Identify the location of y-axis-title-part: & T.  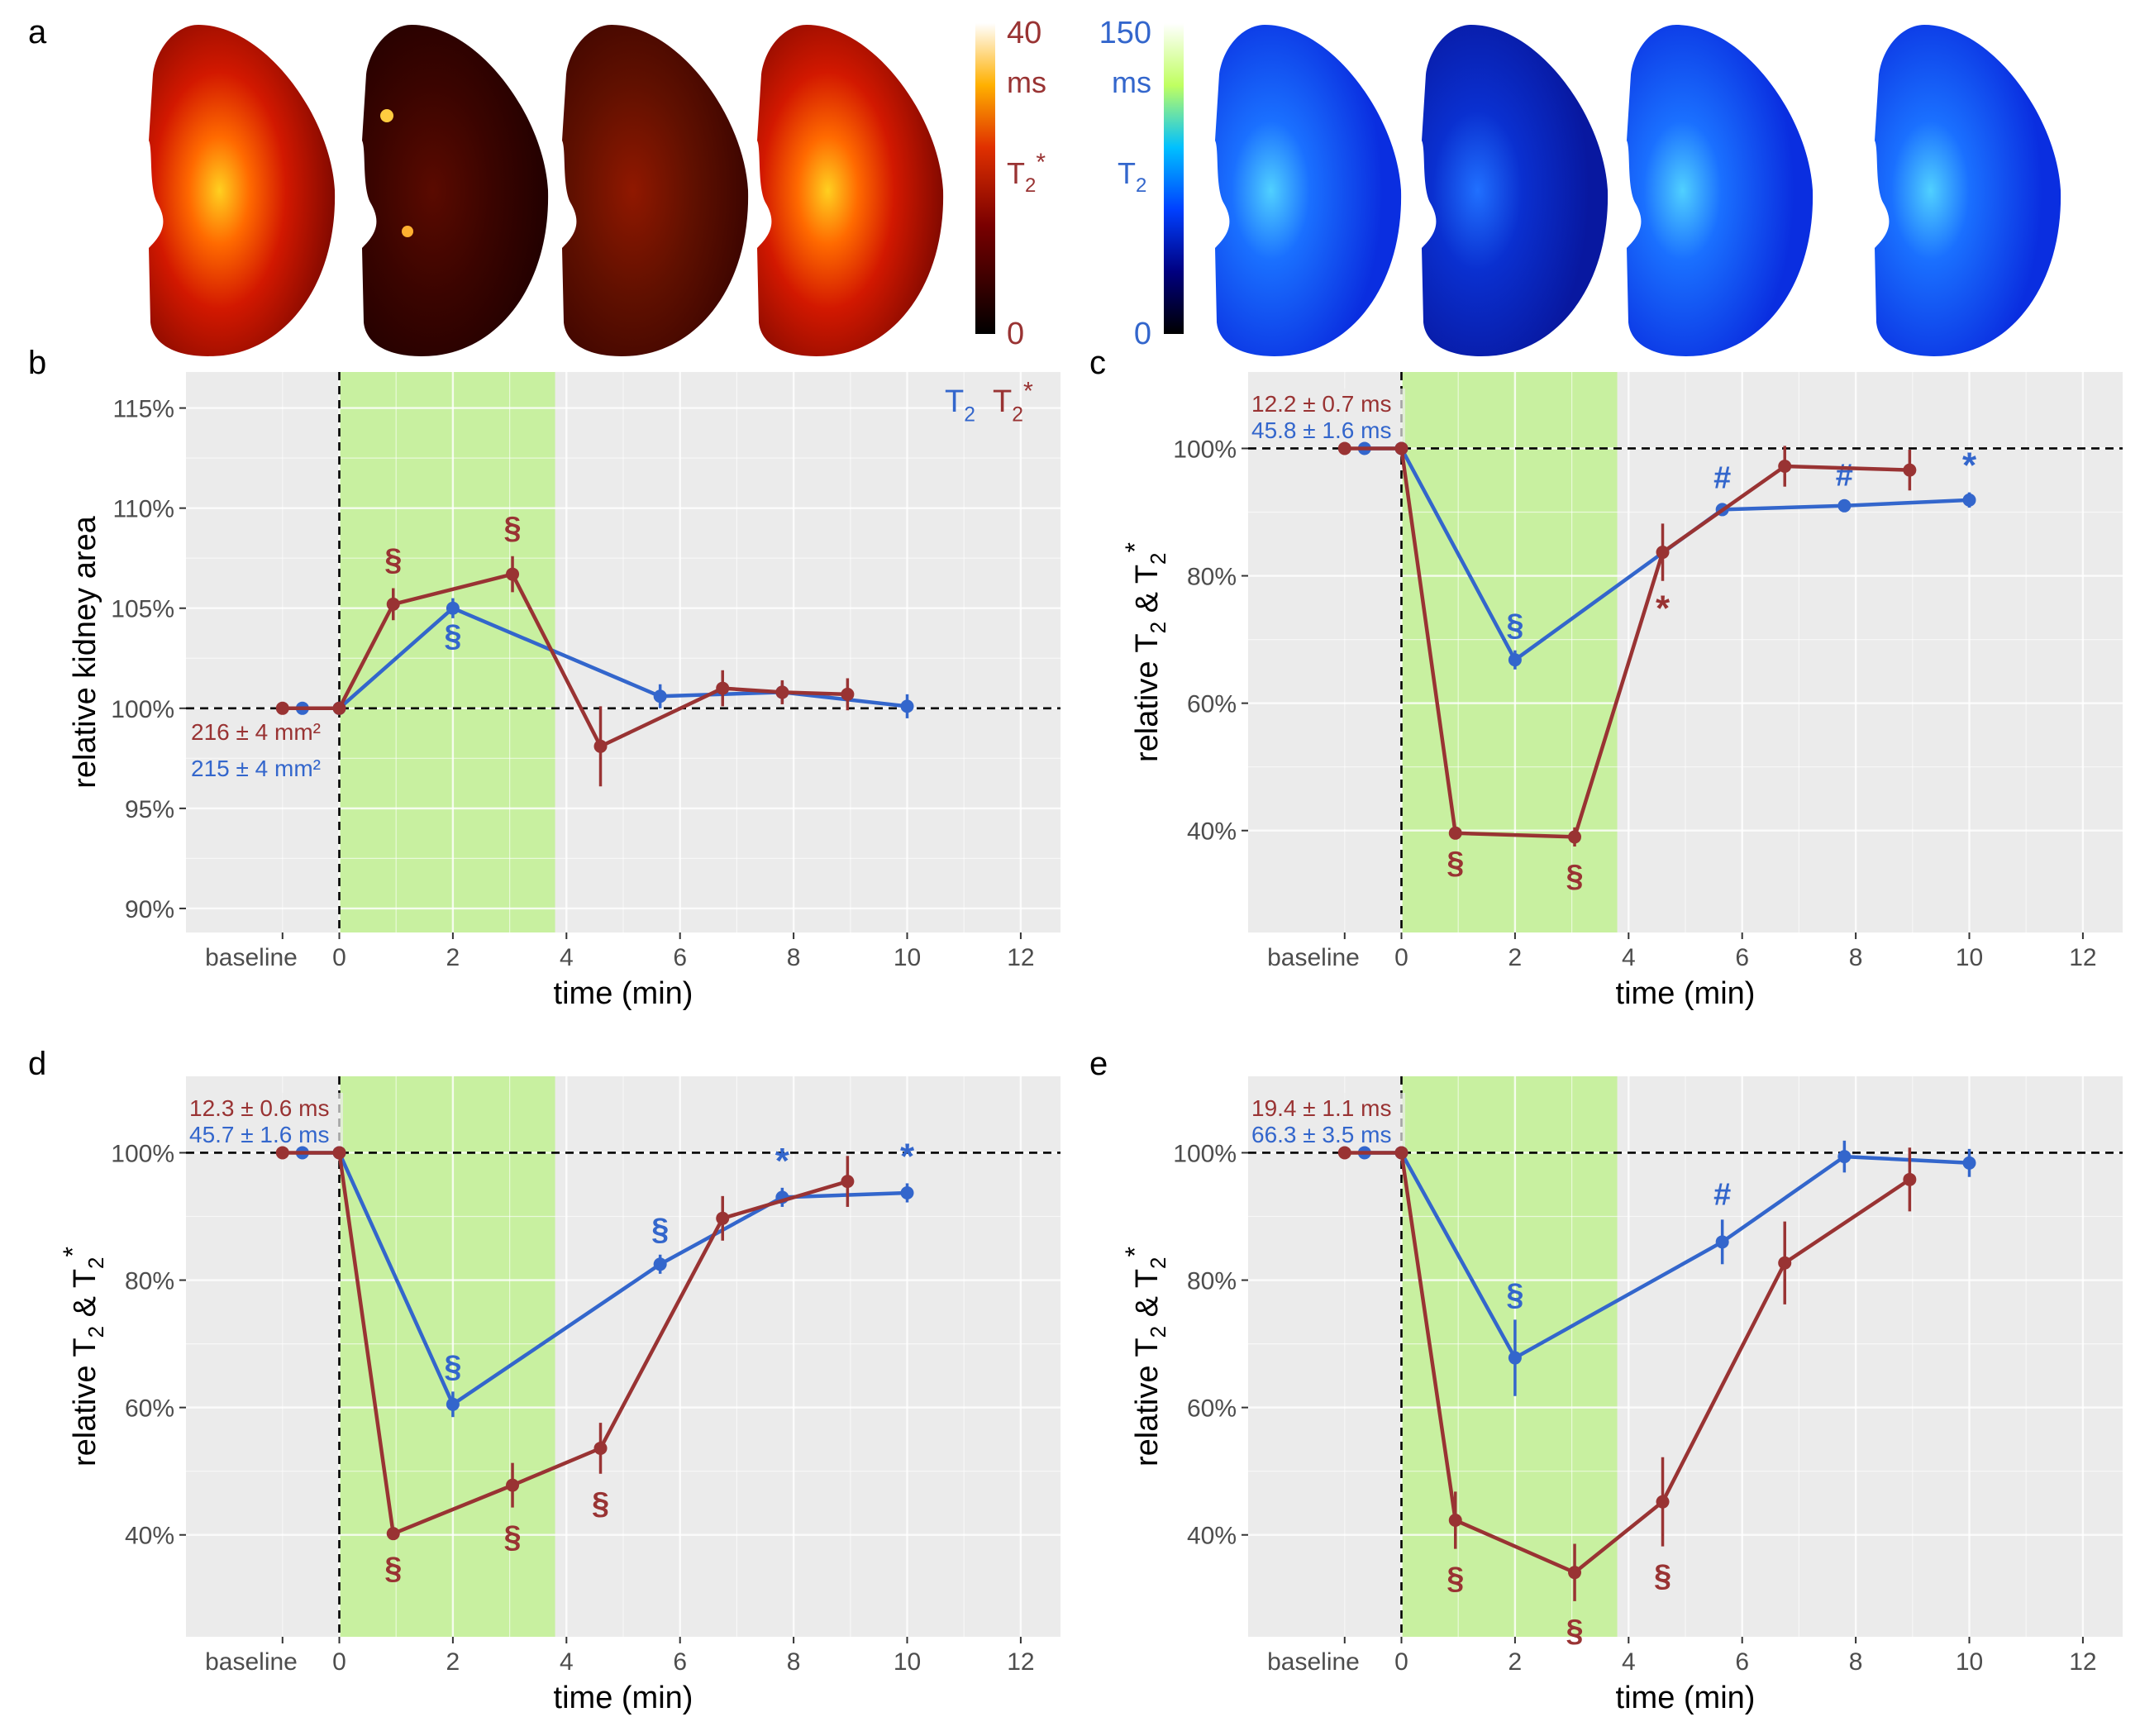
(1147, 593).